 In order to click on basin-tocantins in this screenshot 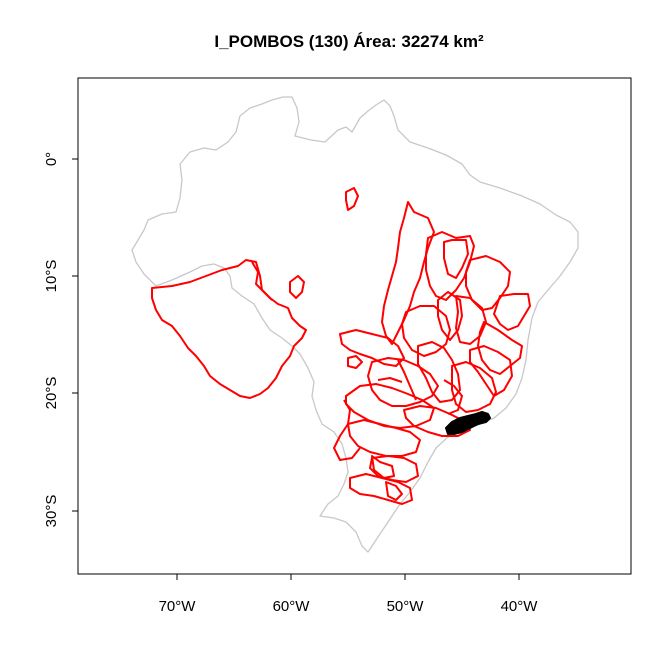, I will do `click(408, 273)`.